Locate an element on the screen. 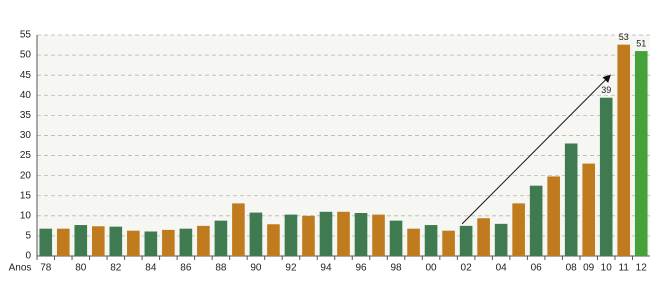  y-tick-label: 40 is located at coordinates (26, 95).